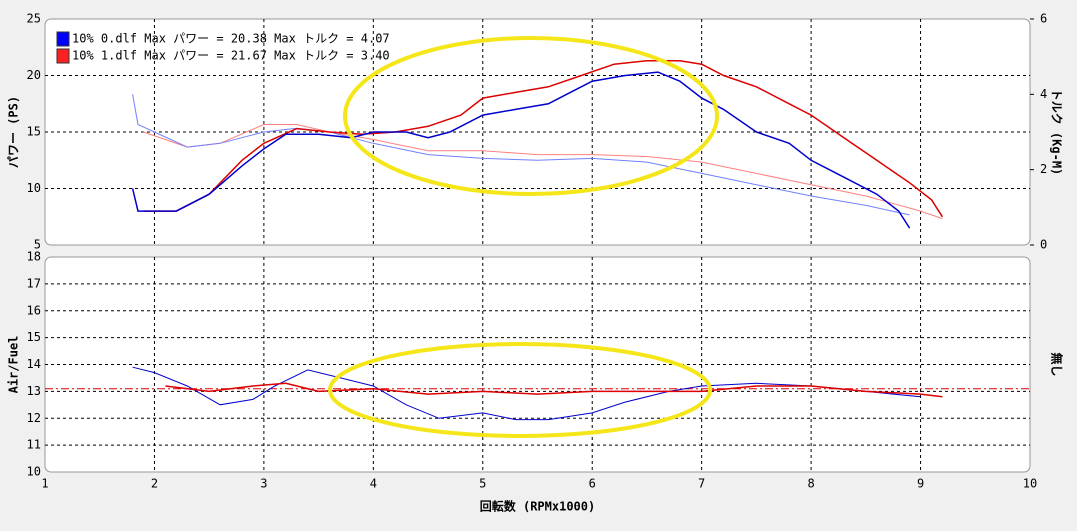 This screenshot has width=1077, height=531. What do you see at coordinates (34, 310) in the screenshot?
I see `y-tick-label: 16` at bounding box center [34, 310].